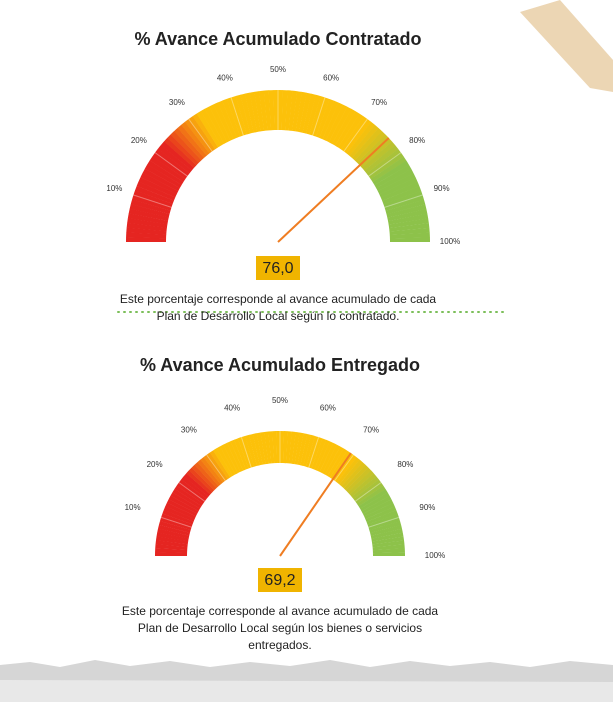 This screenshot has height=702, width=613. What do you see at coordinates (405, 464) in the screenshot?
I see `tick-label: 80%` at bounding box center [405, 464].